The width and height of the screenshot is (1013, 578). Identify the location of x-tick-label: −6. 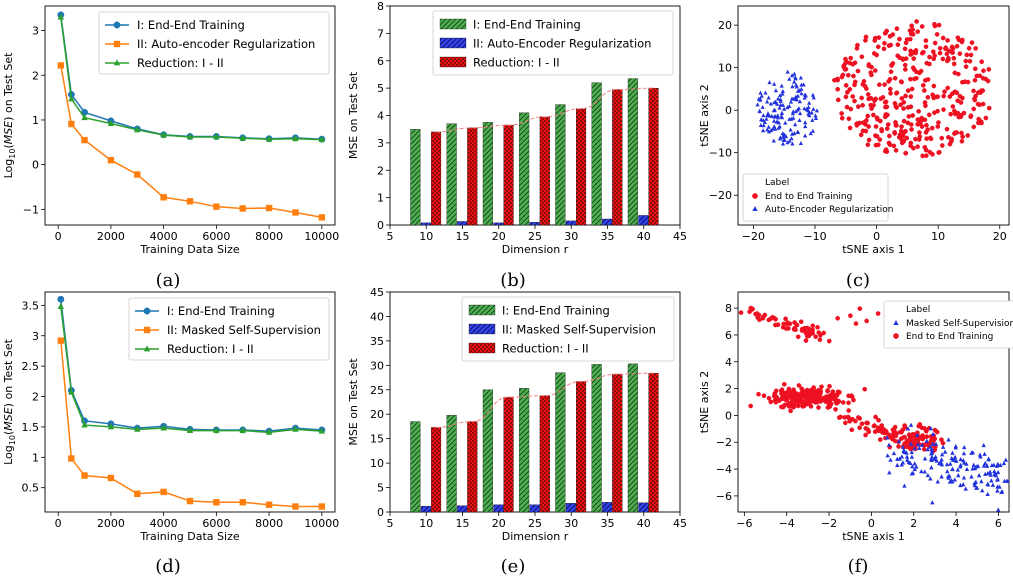
(744, 523).